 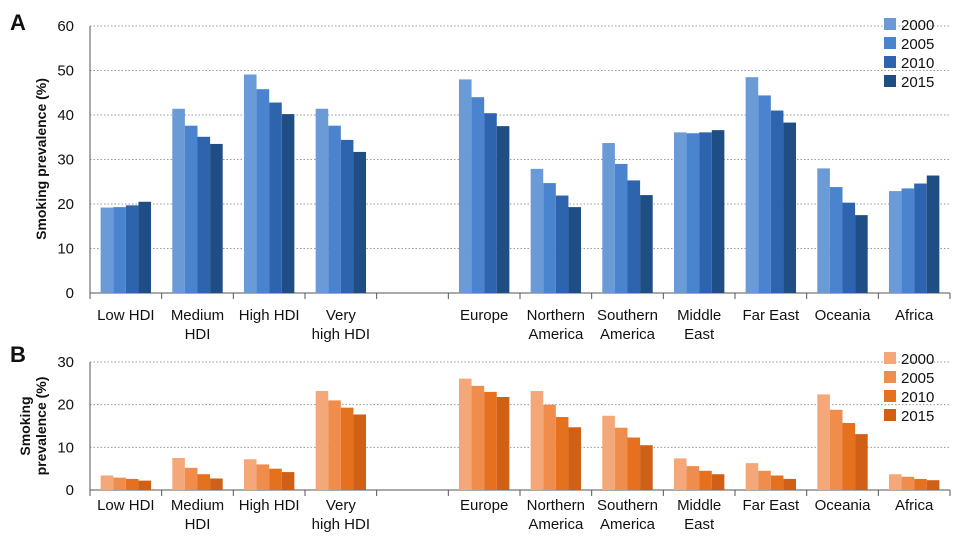 I want to click on y-axis-label: Smokingprevalence (%), so click(x=33, y=426).